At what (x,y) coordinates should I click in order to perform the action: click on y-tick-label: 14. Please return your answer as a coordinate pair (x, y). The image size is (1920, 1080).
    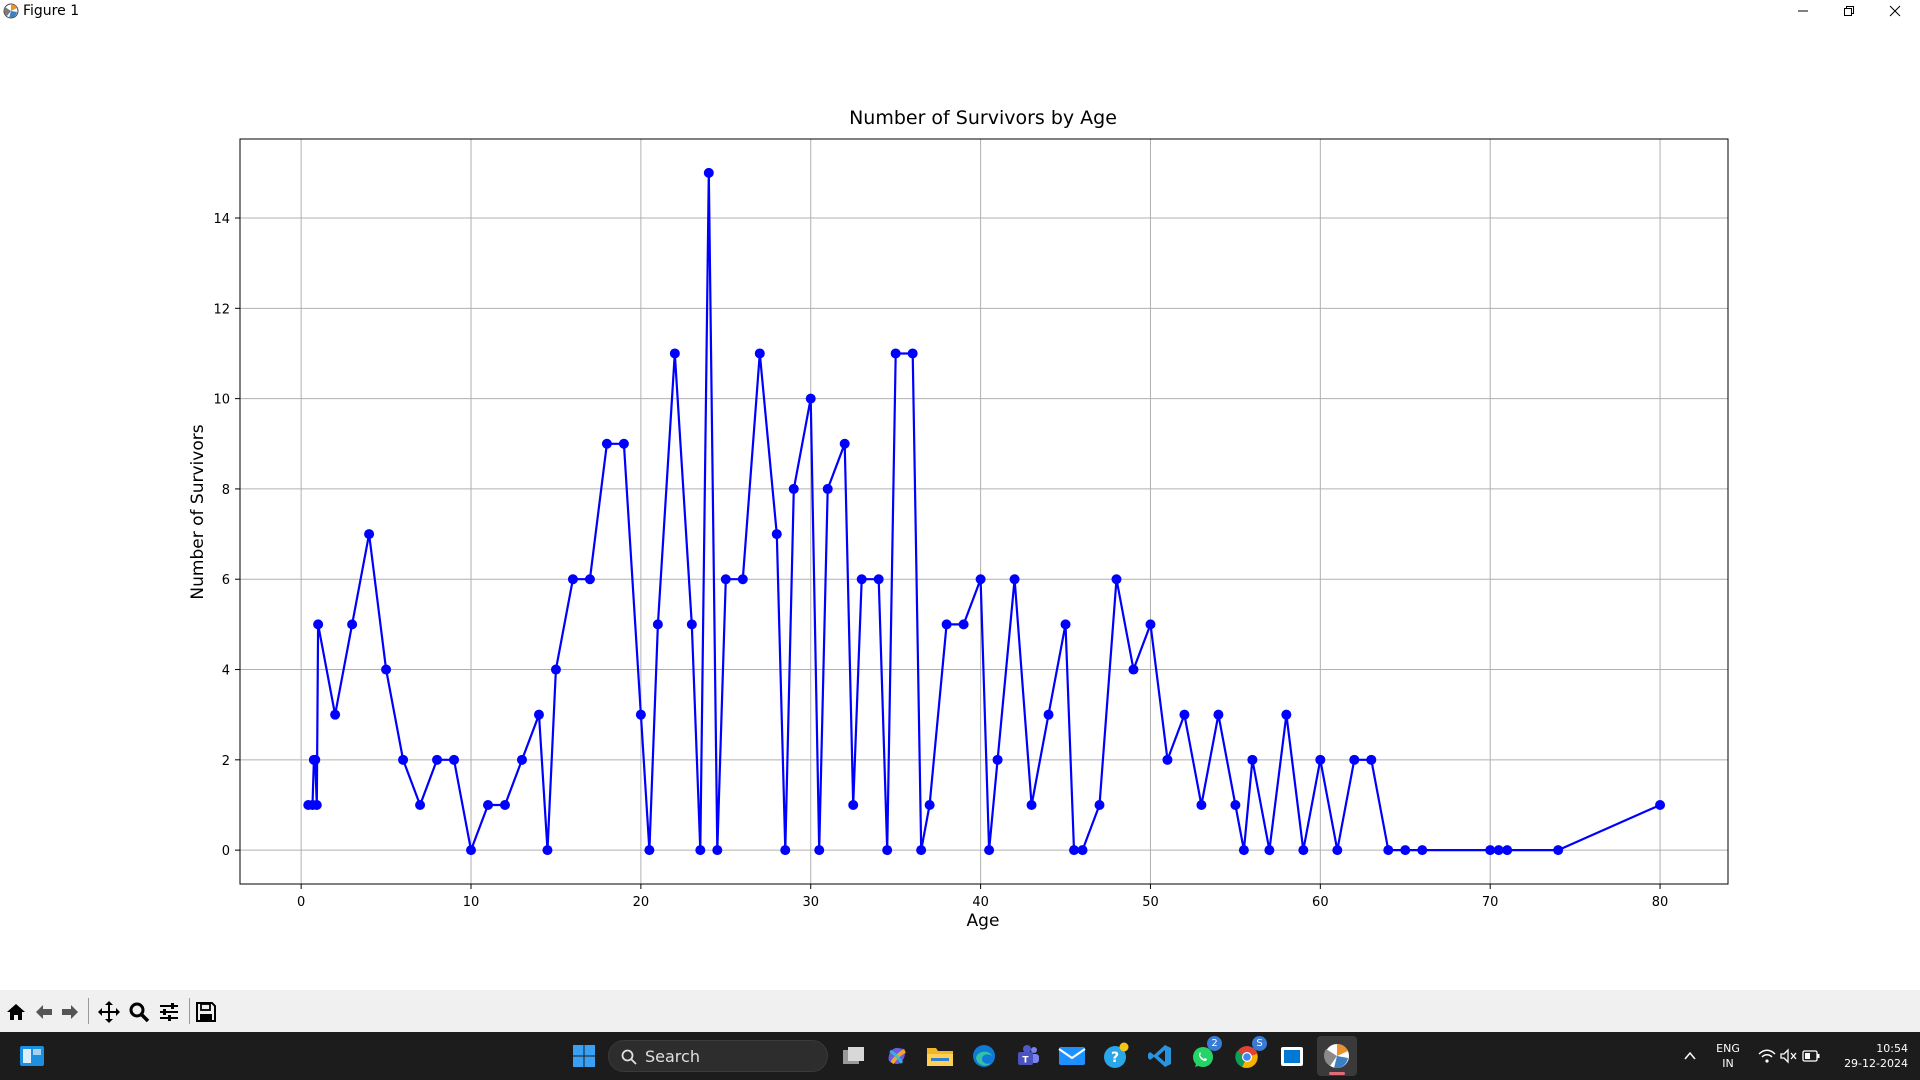
    Looking at the image, I should click on (221, 219).